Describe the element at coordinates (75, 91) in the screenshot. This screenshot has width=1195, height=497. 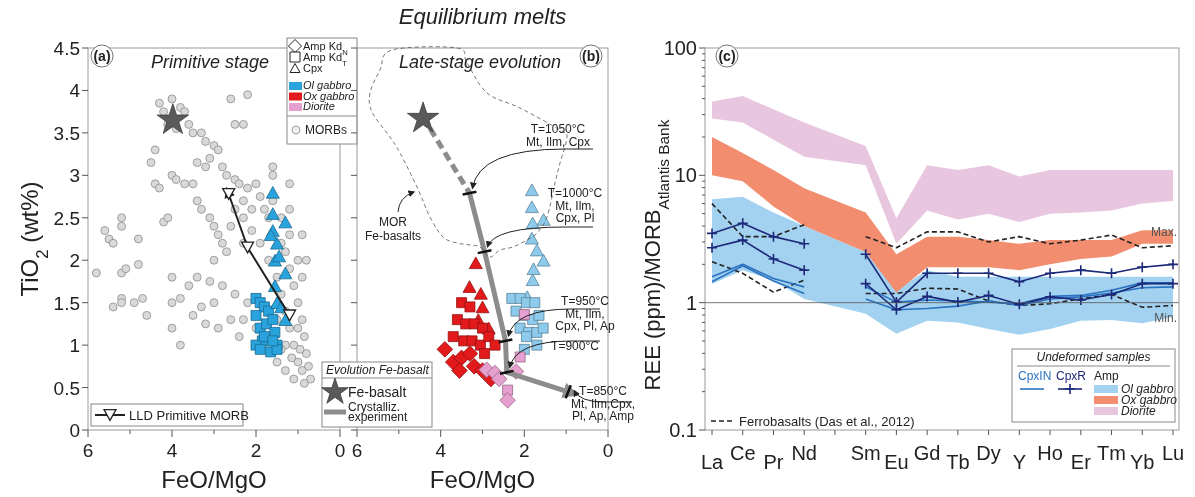
I see `y-tick-label: 4` at that location.